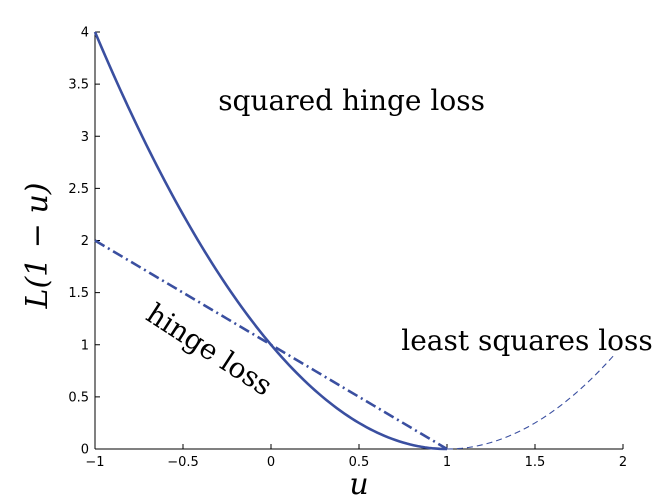 The height and width of the screenshot is (500, 662). Describe the element at coordinates (209, 350) in the screenshot. I see `annotation-label: hinge loss` at that location.